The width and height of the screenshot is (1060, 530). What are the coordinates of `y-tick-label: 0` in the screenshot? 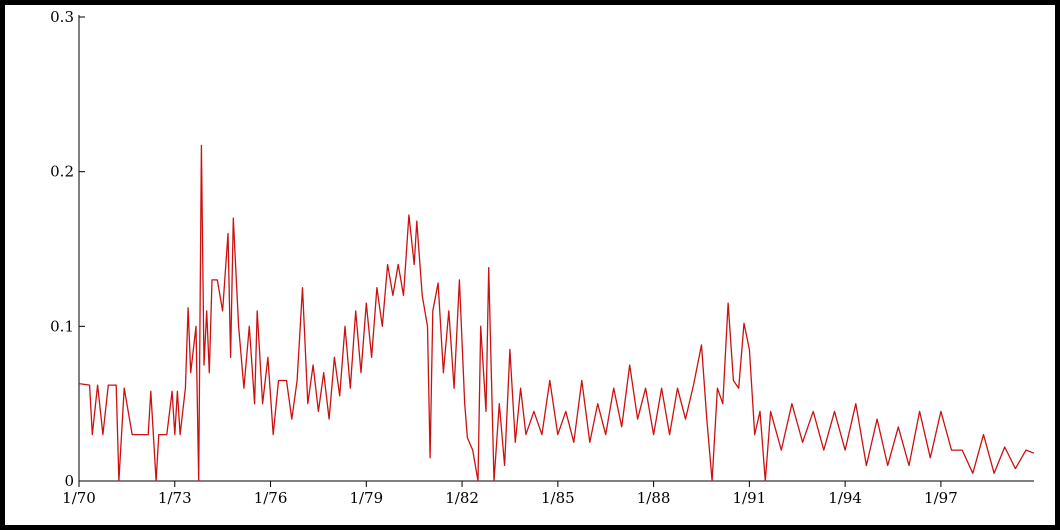 It's located at (69, 481).